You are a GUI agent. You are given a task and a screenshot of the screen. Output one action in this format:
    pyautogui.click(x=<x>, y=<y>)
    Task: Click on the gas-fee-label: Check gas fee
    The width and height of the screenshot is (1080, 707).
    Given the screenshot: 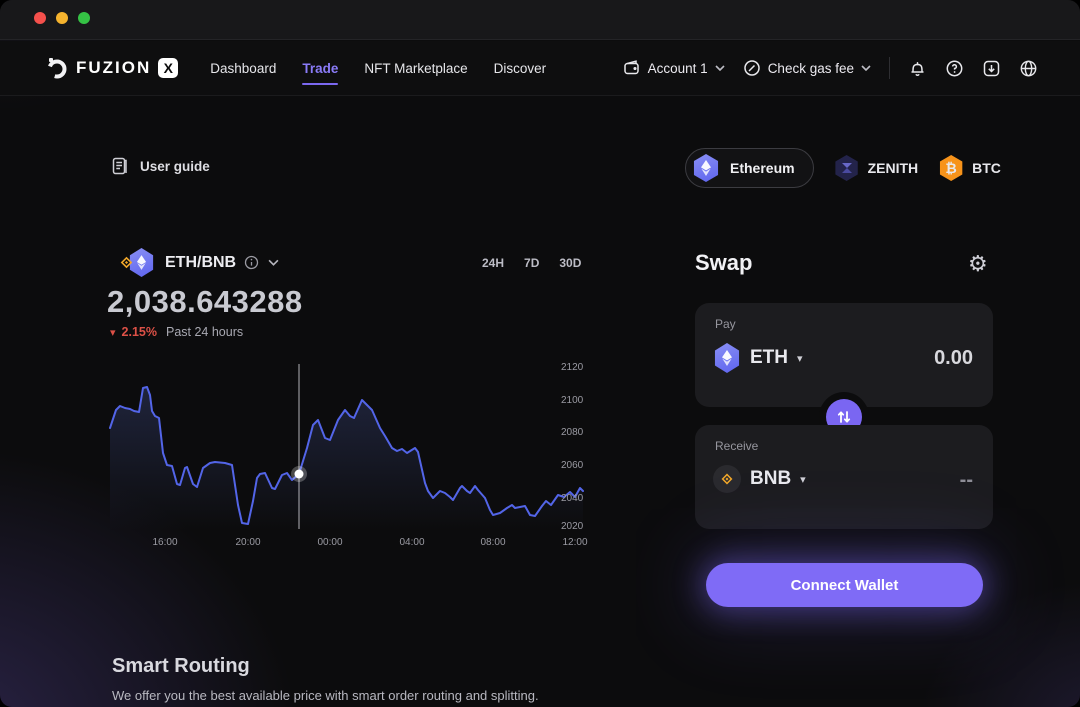 What is the action you would take?
    pyautogui.click(x=810, y=68)
    